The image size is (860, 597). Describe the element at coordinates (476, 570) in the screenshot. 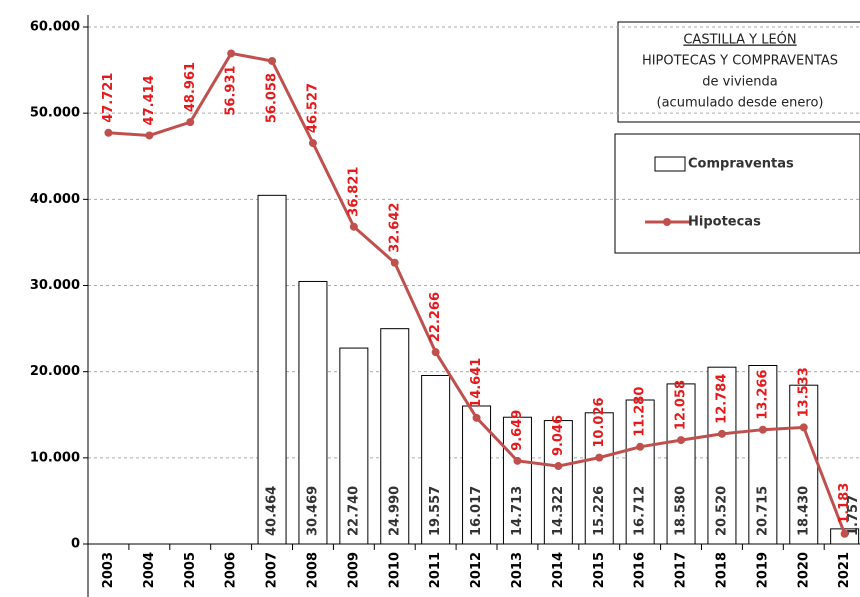

I see `x-tick-label: 2012` at that location.